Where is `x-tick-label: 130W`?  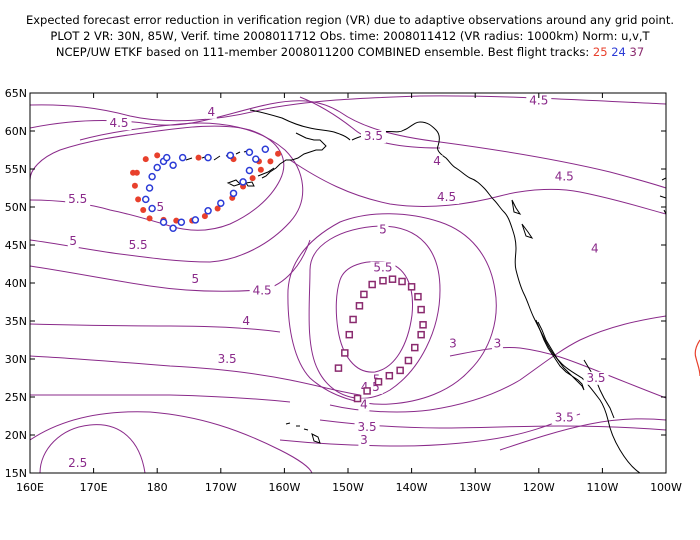 x-tick-label: 130W is located at coordinates (475, 487).